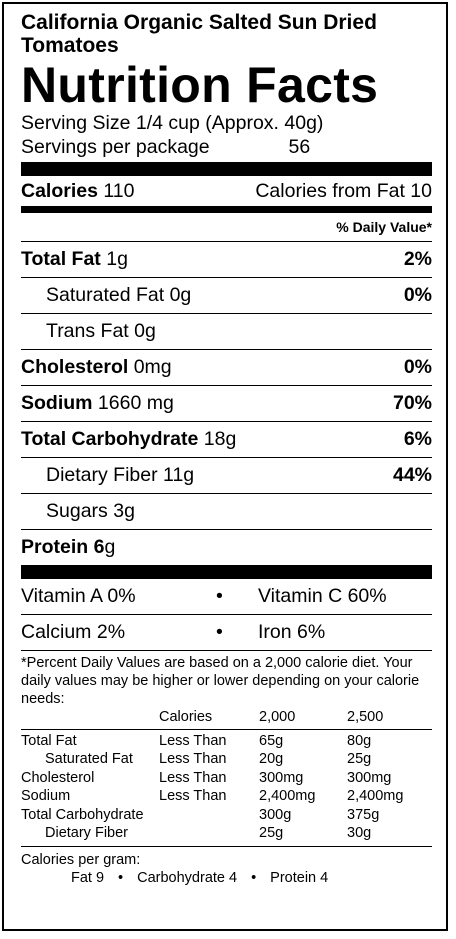 Image resolution: width=456 pixels, height=939 pixels. I want to click on nutrient-row-trans-fat: Trans Fat 0g, so click(226, 332).